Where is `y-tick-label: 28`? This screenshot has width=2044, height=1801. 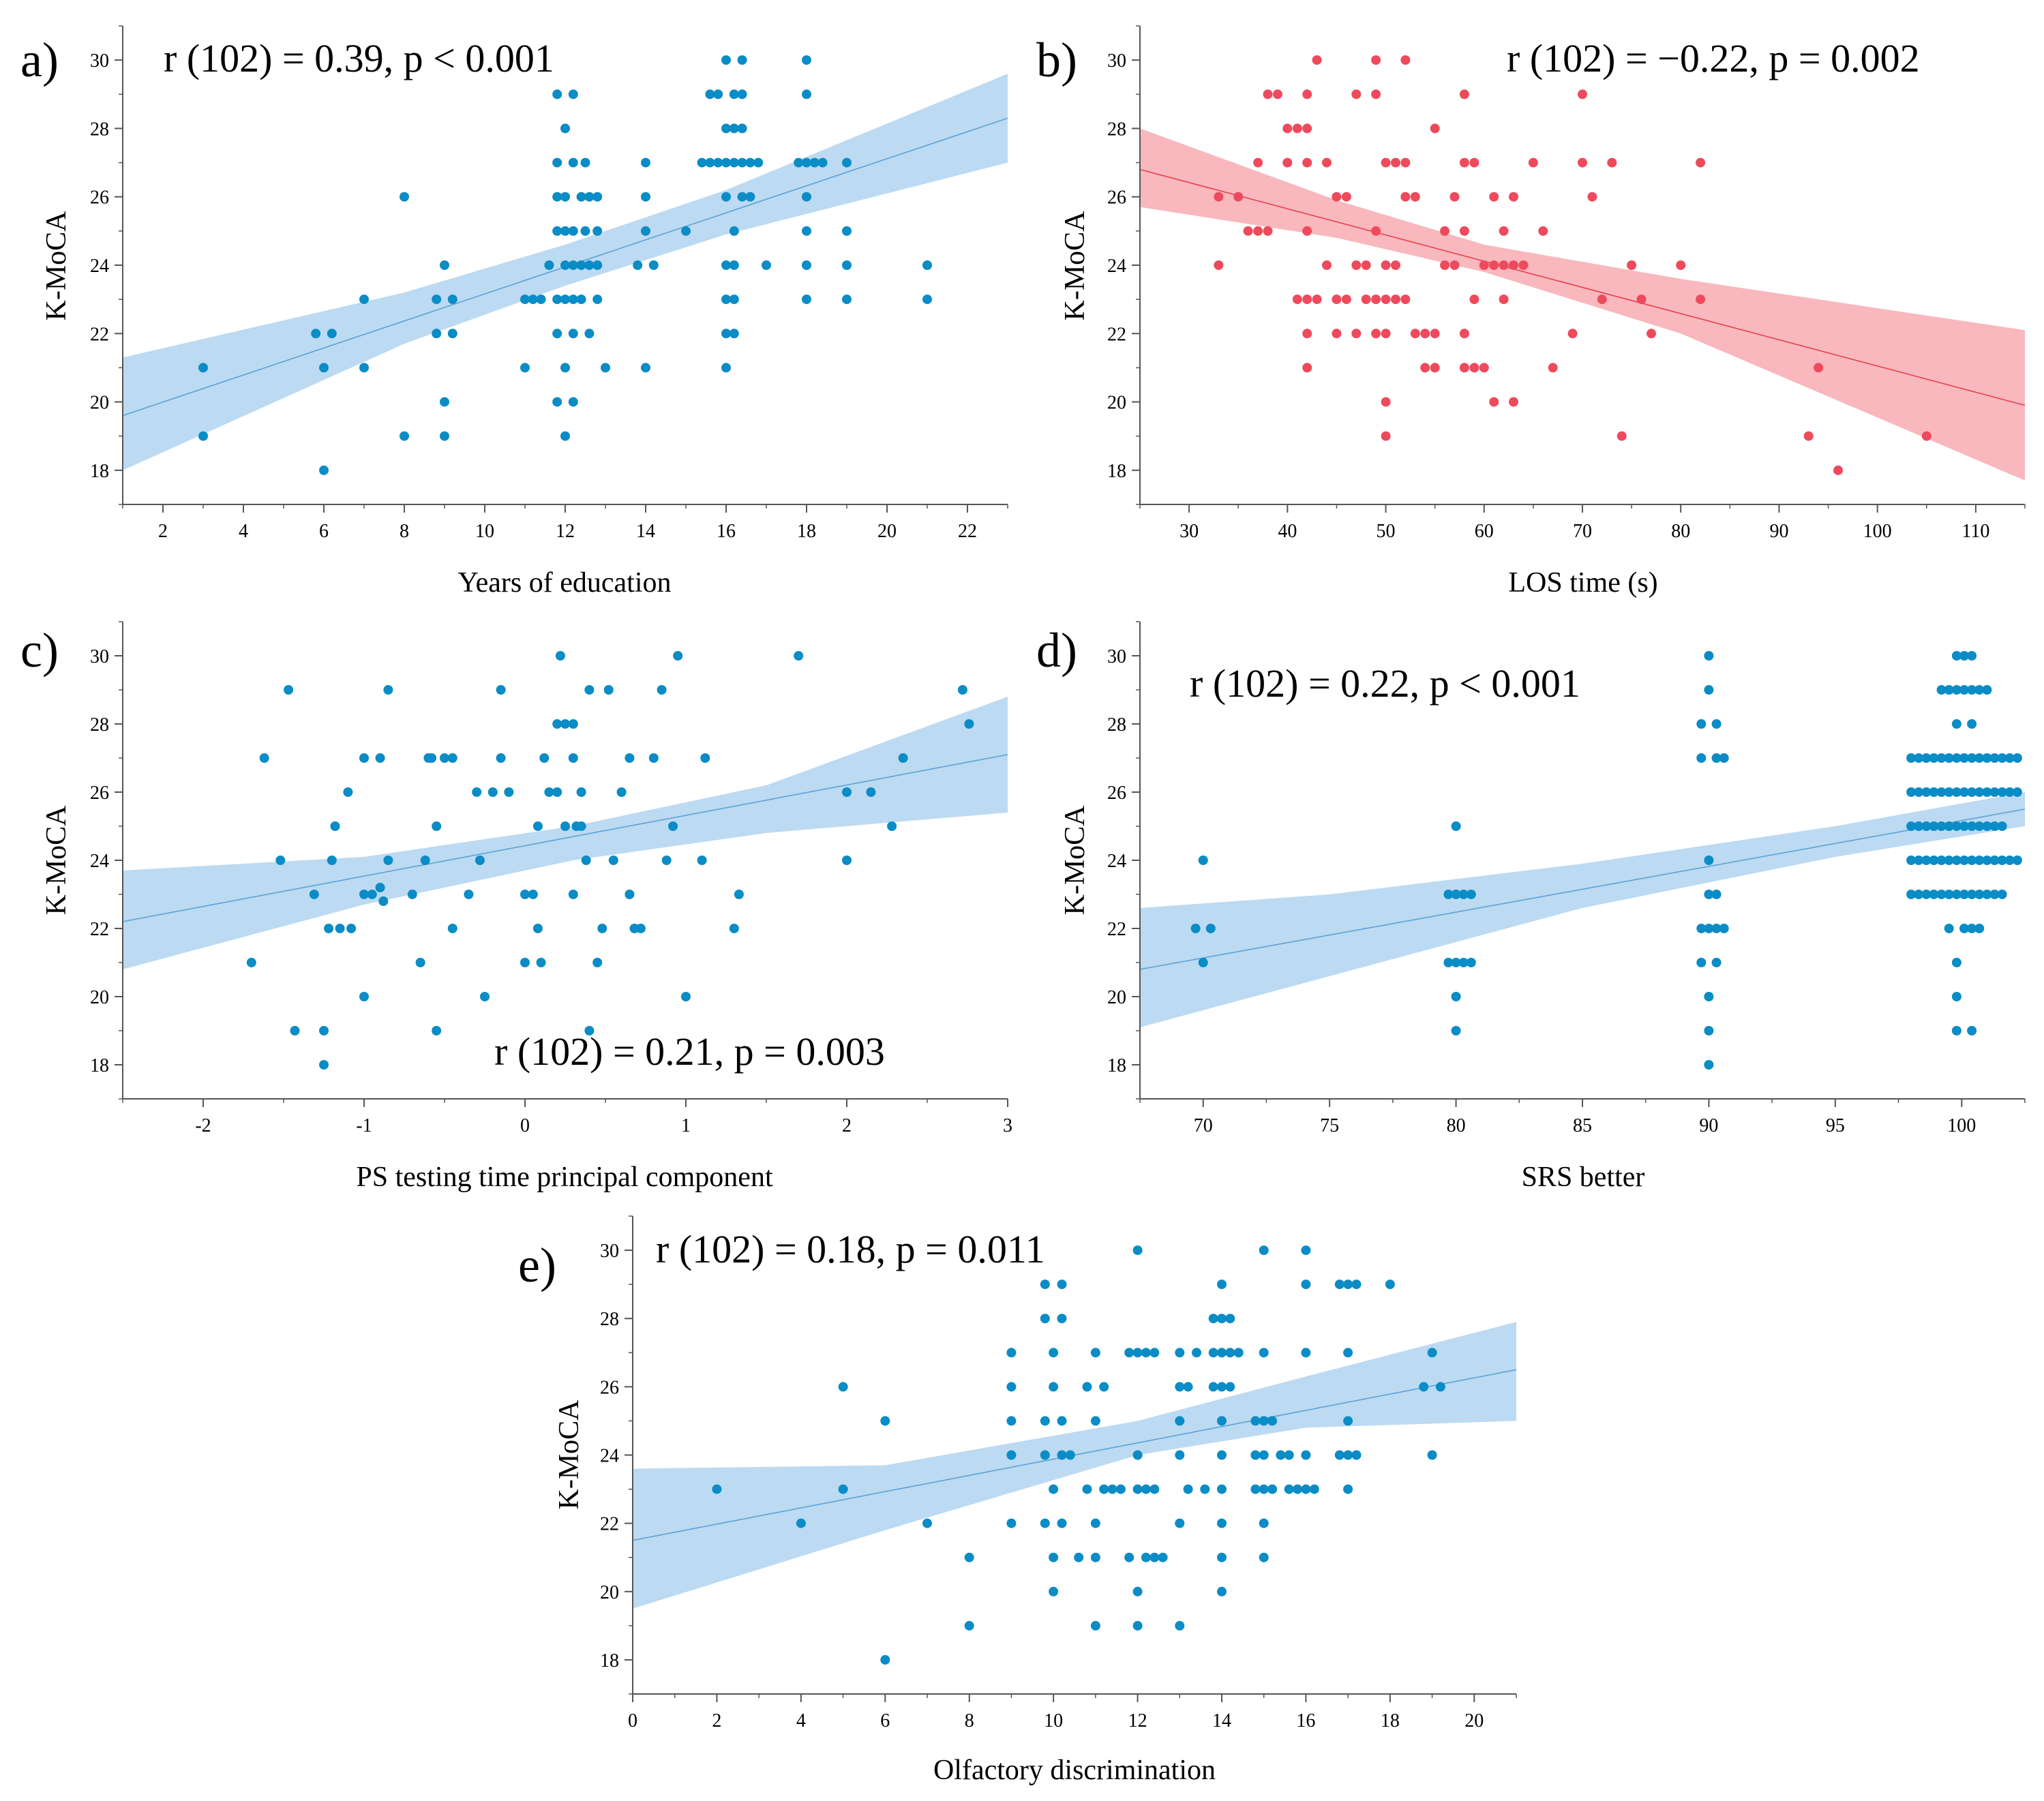 y-tick-label: 28 is located at coordinates (1116, 129).